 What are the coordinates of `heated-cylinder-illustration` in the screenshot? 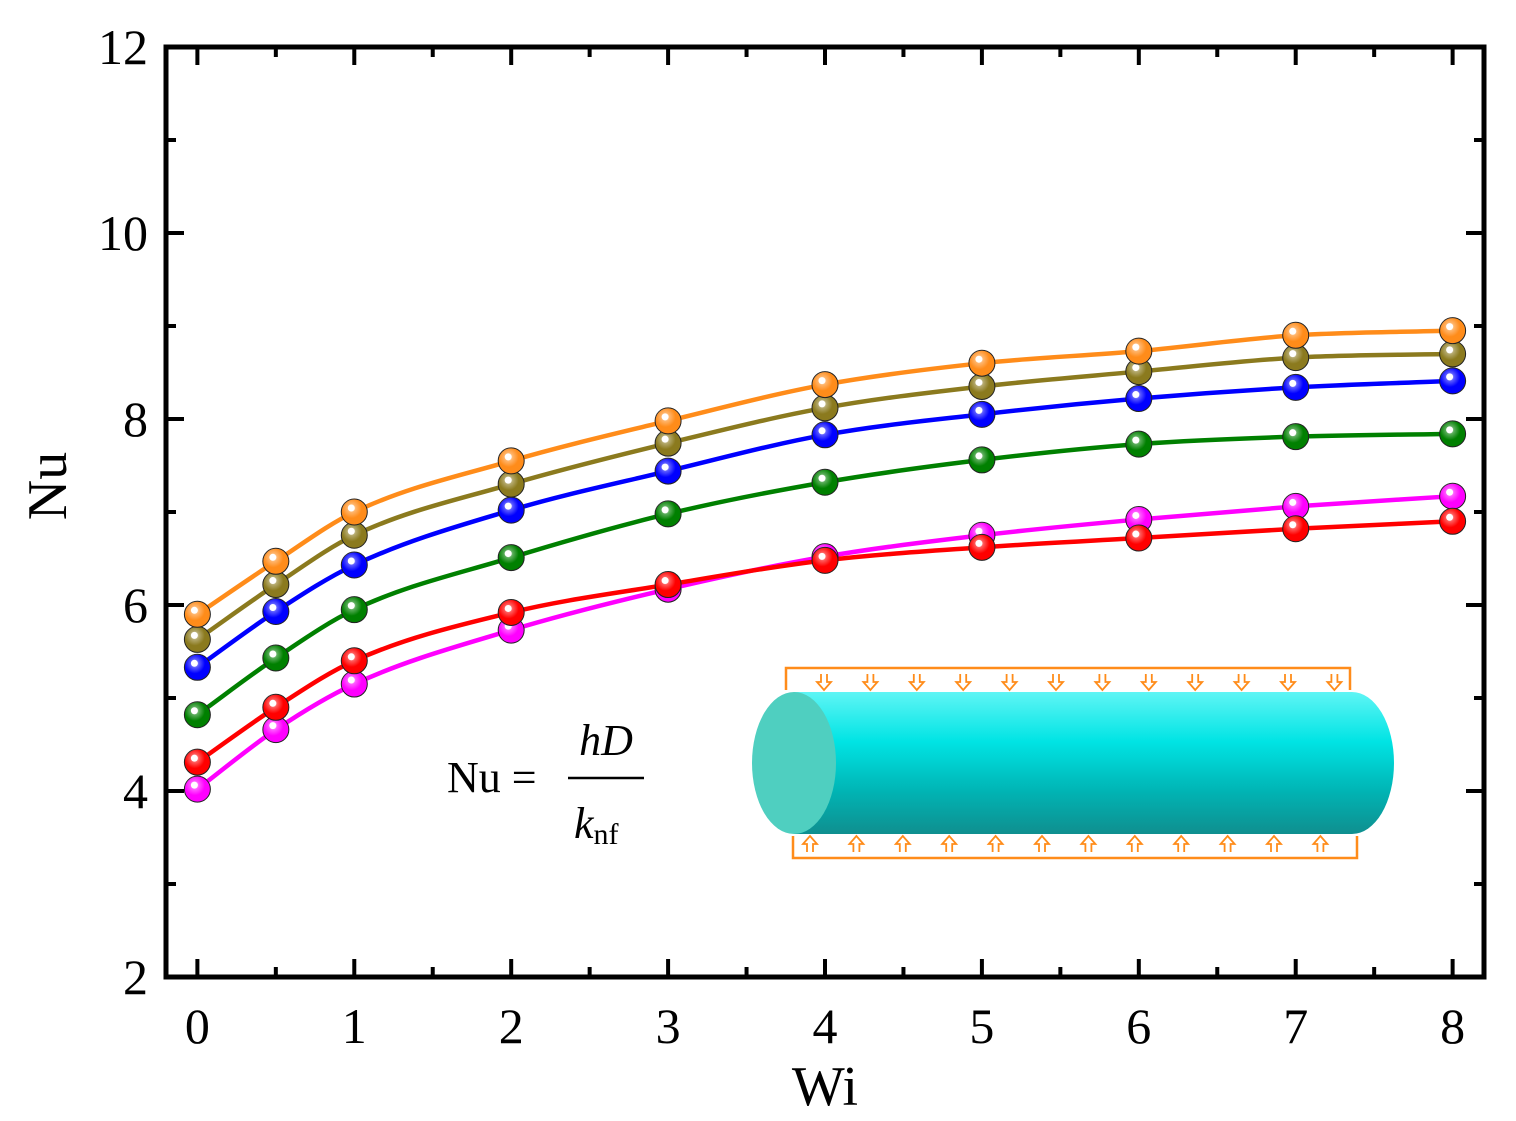 It's located at (1073, 763).